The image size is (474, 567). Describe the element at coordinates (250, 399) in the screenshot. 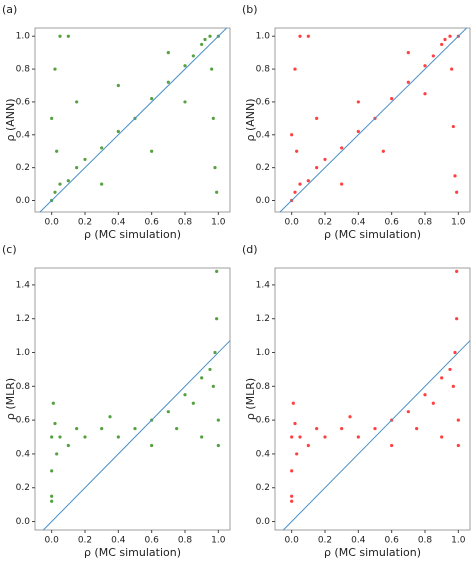

I see `y-axis-label: ρ (MLR)` at that location.